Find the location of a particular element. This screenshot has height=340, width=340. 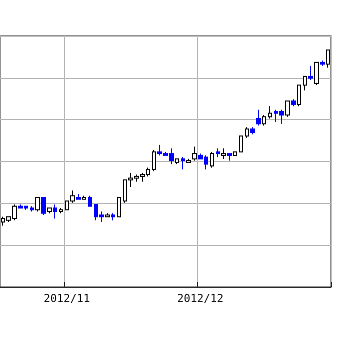

x-tick-label: 2012/11 is located at coordinates (67, 298).